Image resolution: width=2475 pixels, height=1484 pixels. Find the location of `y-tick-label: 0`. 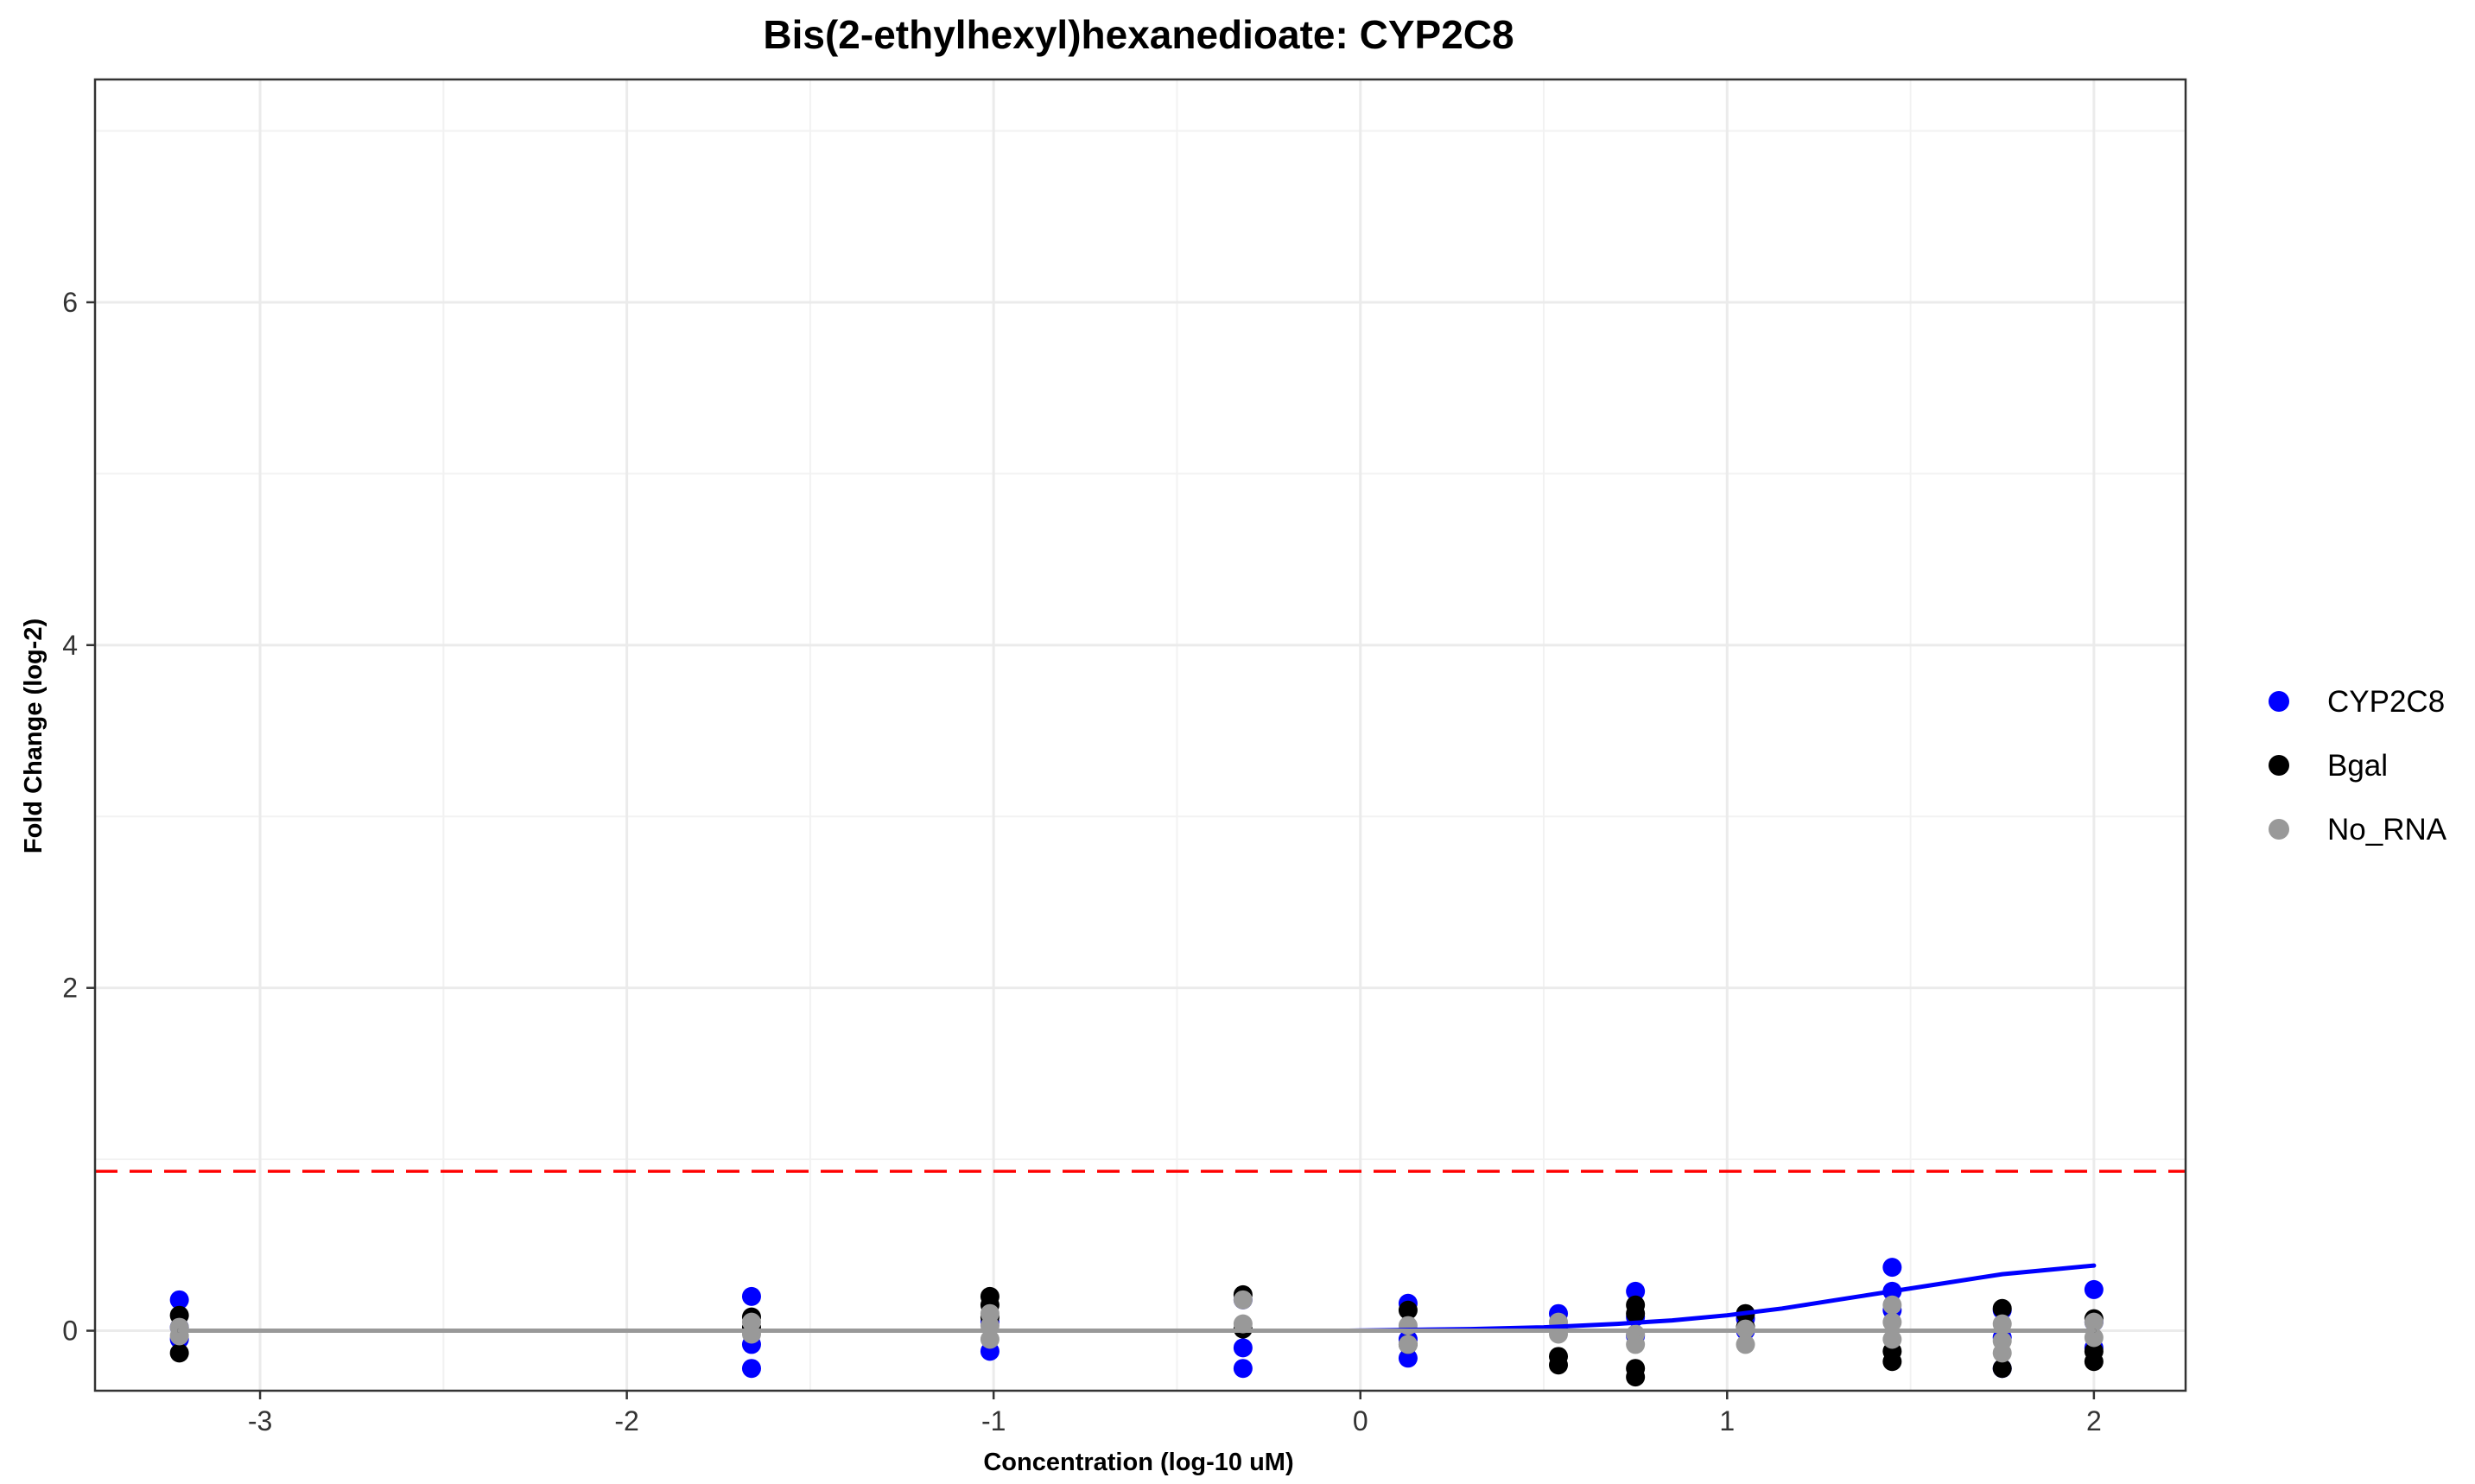

y-tick-label: 0 is located at coordinates (70, 1331).